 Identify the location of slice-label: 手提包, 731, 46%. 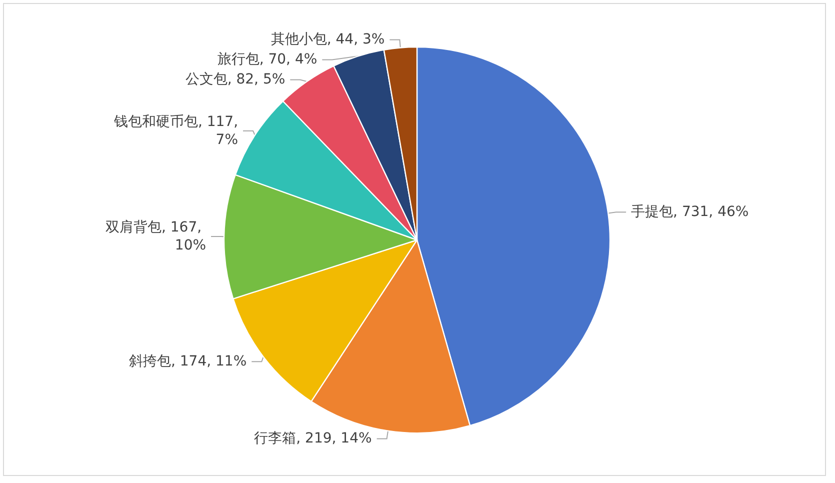
(690, 212).